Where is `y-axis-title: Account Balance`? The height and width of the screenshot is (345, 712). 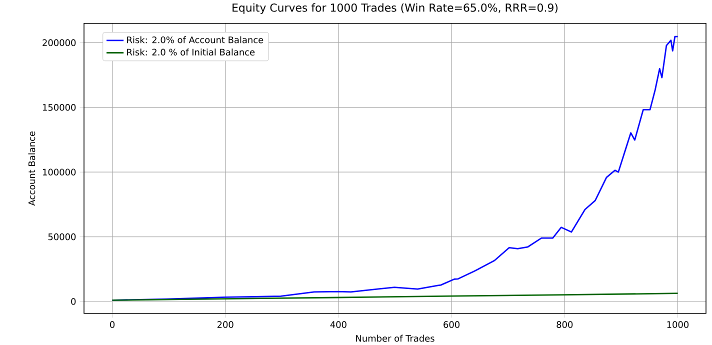
y-axis-title: Account Balance is located at coordinates (32, 168).